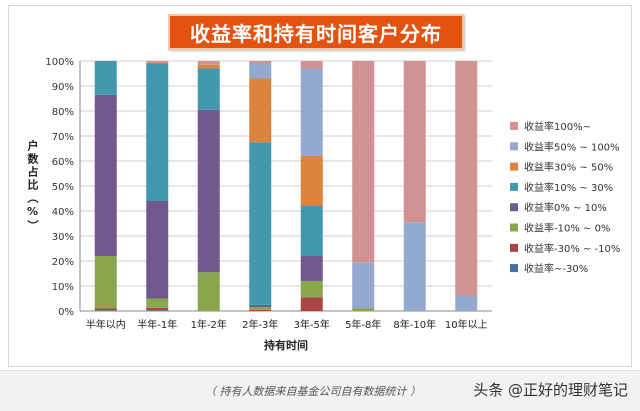 Image resolution: width=640 pixels, height=411 pixels. Describe the element at coordinates (32, 186) in the screenshot. I see `y-axis-label: 户数占比（%）` at that location.